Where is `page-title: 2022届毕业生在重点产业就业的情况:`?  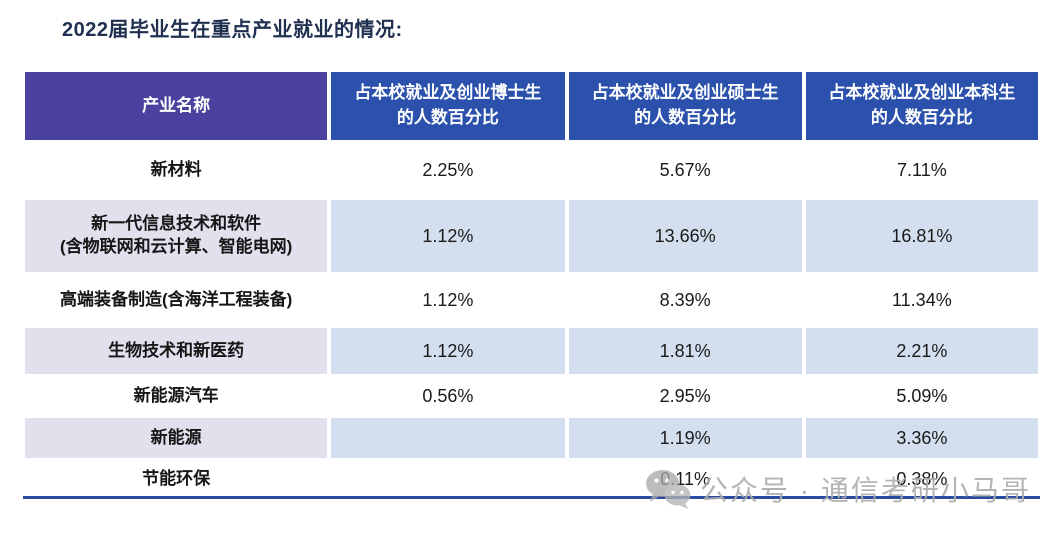 page-title: 2022届毕业生在重点产业就业的情况: is located at coordinates (232, 30).